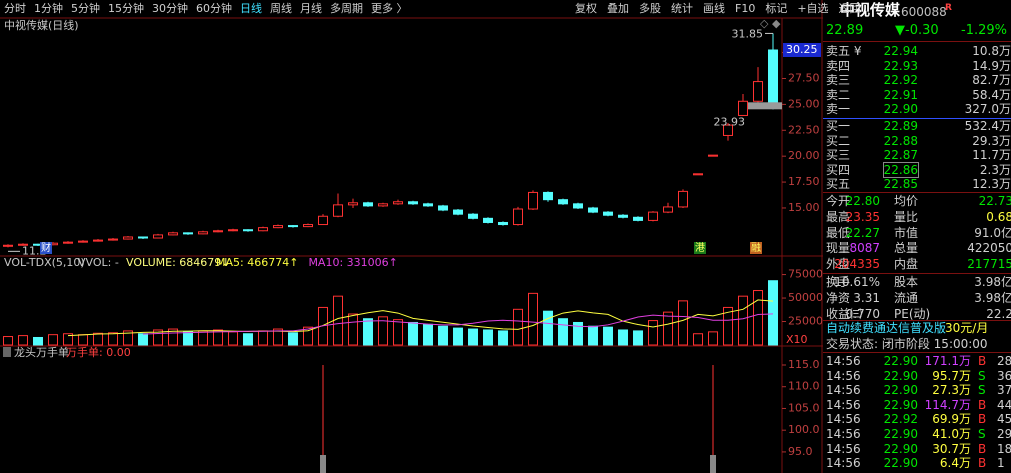 Image resolution: width=1011 pixels, height=473 pixels. I want to click on volume-title: VOL-TDX(5,10), so click(44, 262).